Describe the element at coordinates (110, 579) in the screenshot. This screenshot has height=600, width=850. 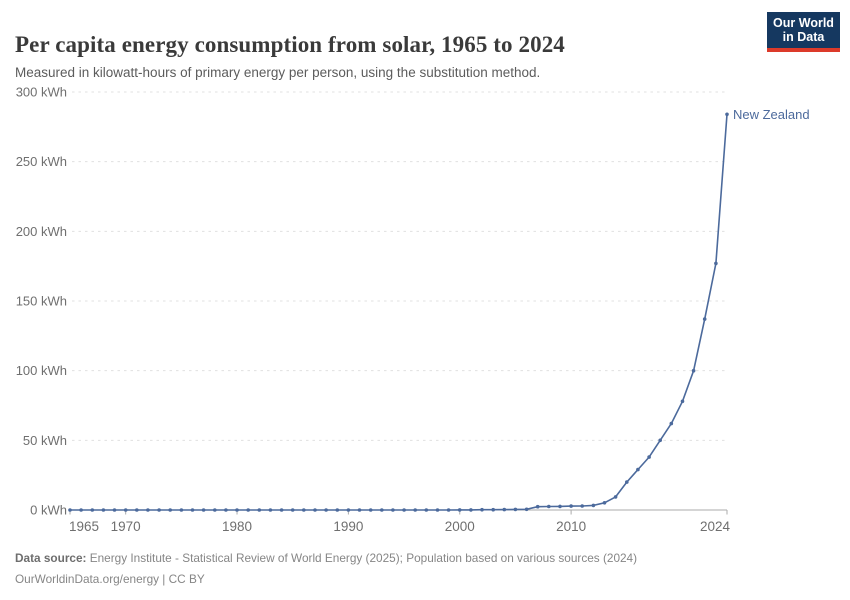
I see `license-line: OurWorldinData.org/energy | CC BY` at that location.